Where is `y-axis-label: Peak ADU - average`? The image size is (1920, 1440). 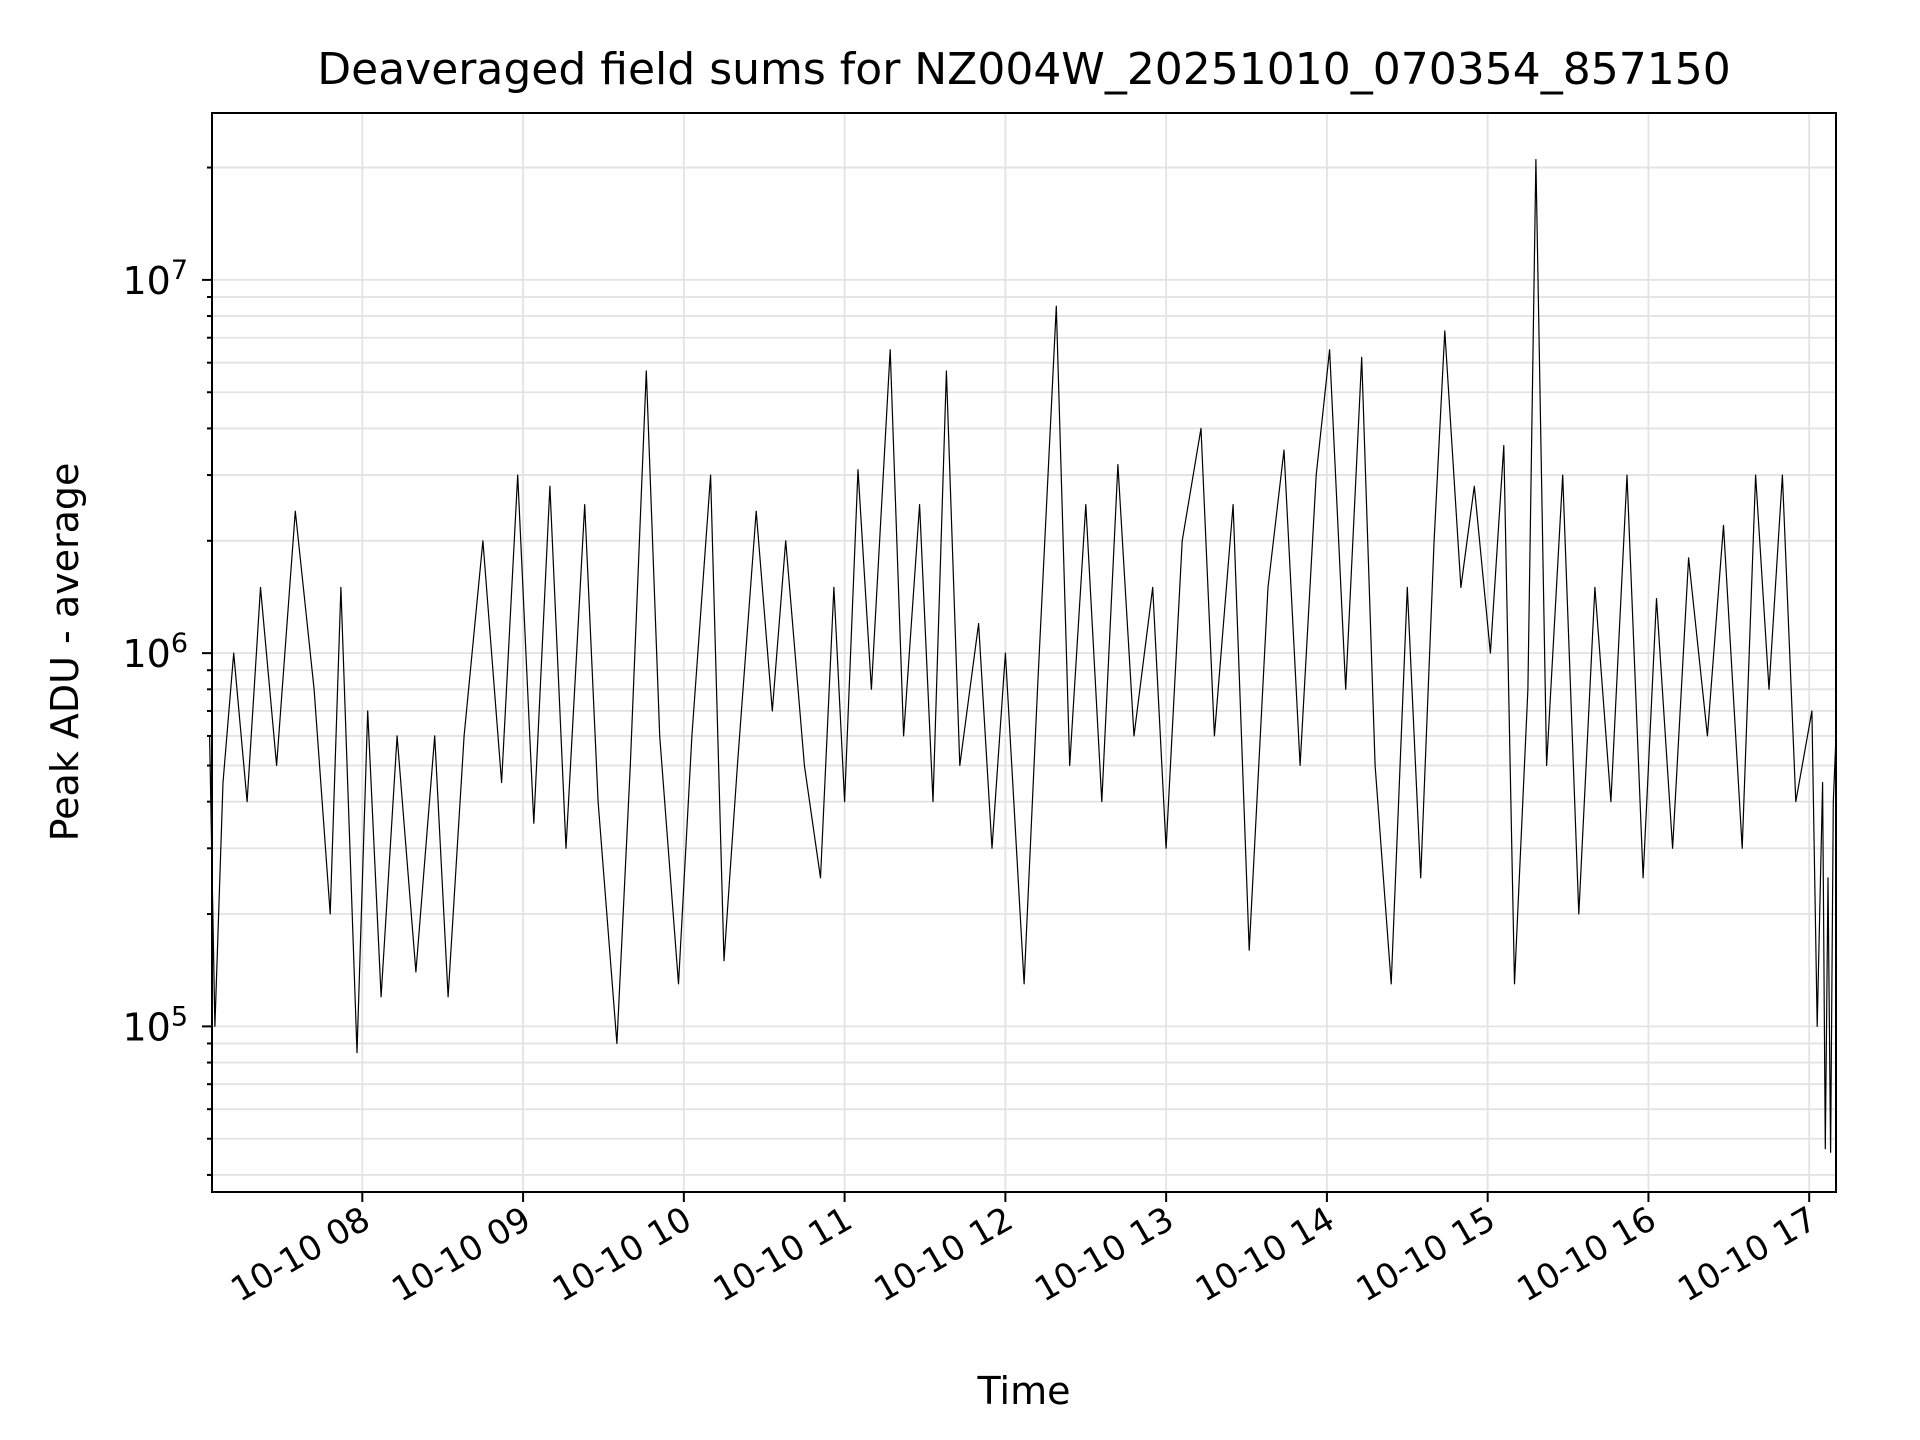
y-axis-label: Peak ADU - average is located at coordinates (65, 652).